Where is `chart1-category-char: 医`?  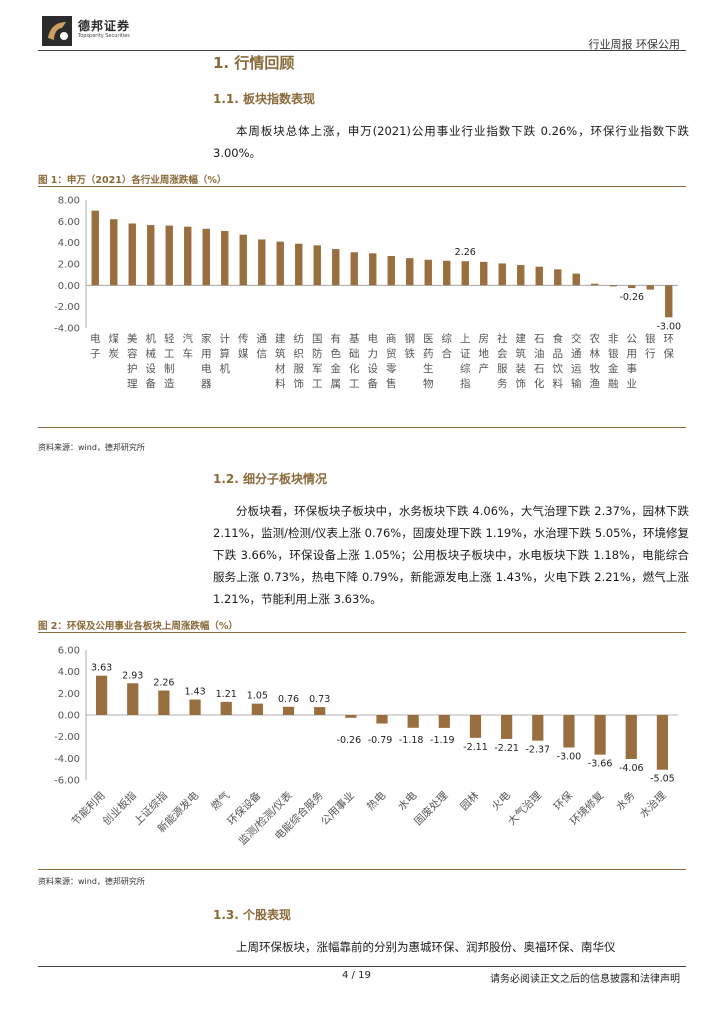
chart1-category-char: 医 is located at coordinates (428, 339).